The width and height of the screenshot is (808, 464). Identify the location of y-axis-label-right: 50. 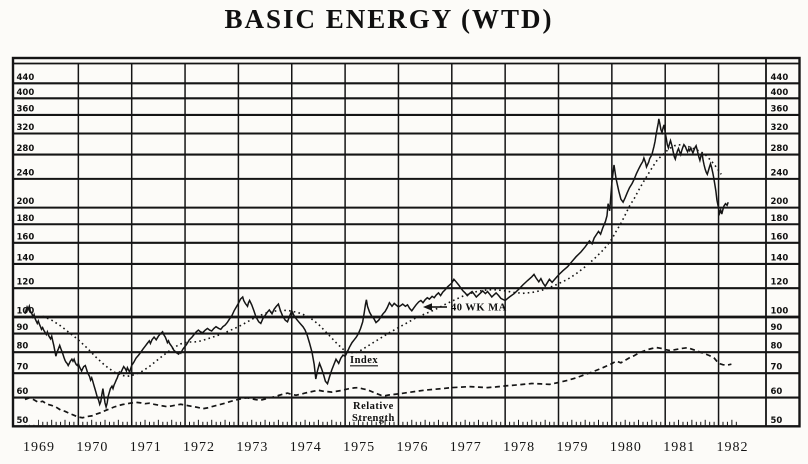
(777, 421).